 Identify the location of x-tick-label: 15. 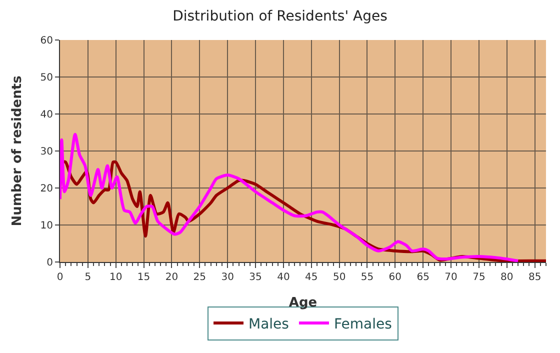
(143, 277).